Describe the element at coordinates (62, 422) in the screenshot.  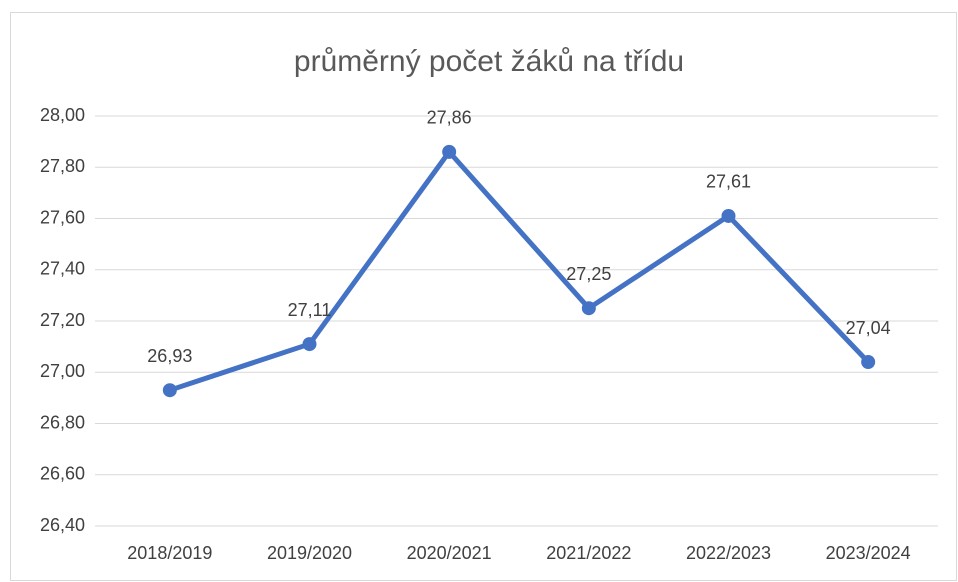
I see `y-tick-label: 26,80` at that location.